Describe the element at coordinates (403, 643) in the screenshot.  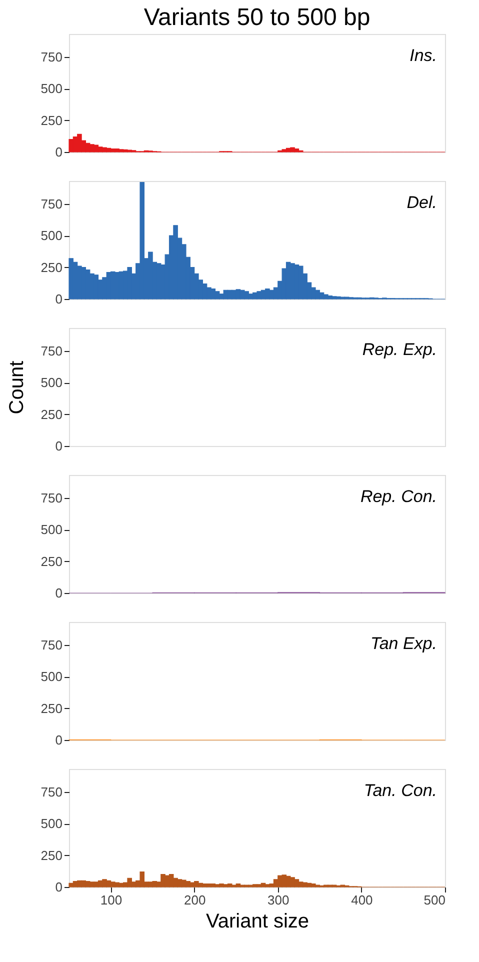
I see `annotation: Tan Exp.` at that location.